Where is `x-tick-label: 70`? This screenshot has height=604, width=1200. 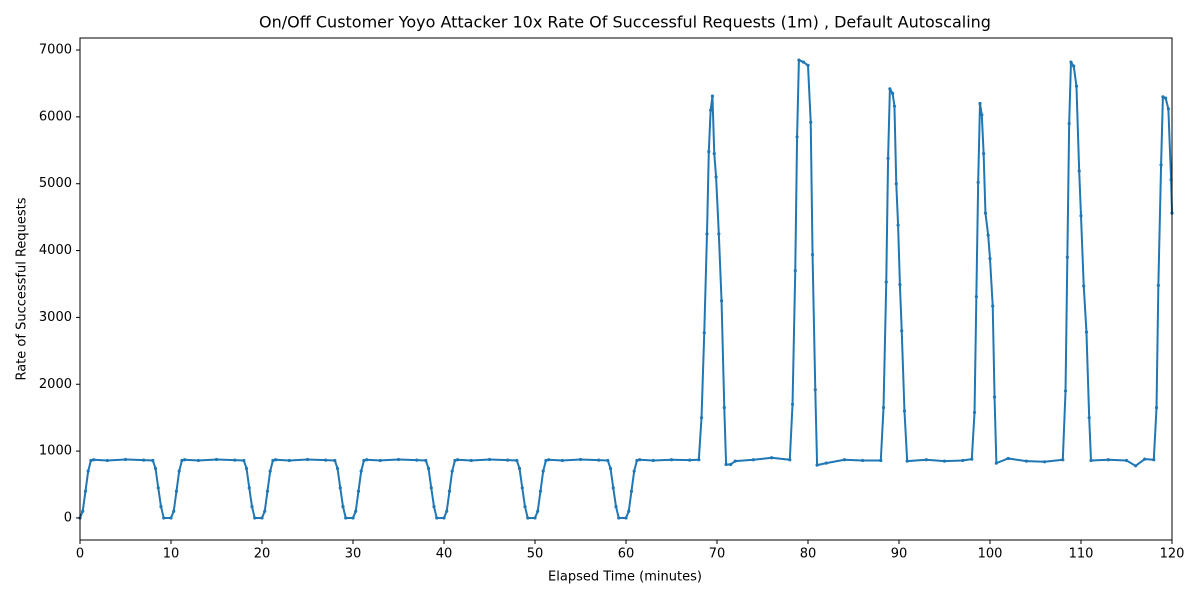
x-tick-label: 70 is located at coordinates (717, 554).